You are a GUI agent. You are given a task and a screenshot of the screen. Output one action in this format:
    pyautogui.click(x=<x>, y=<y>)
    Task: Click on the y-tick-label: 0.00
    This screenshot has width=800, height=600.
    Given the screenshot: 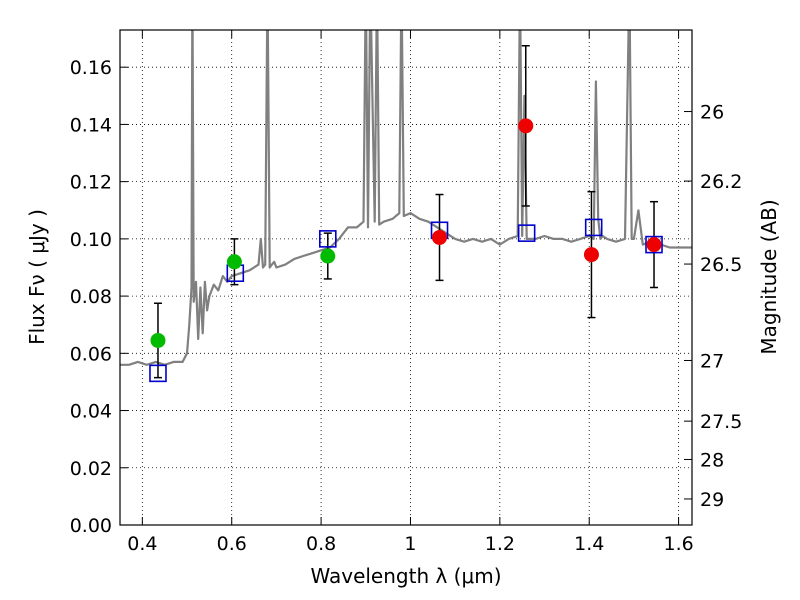 What is the action you would take?
    pyautogui.click(x=91, y=526)
    